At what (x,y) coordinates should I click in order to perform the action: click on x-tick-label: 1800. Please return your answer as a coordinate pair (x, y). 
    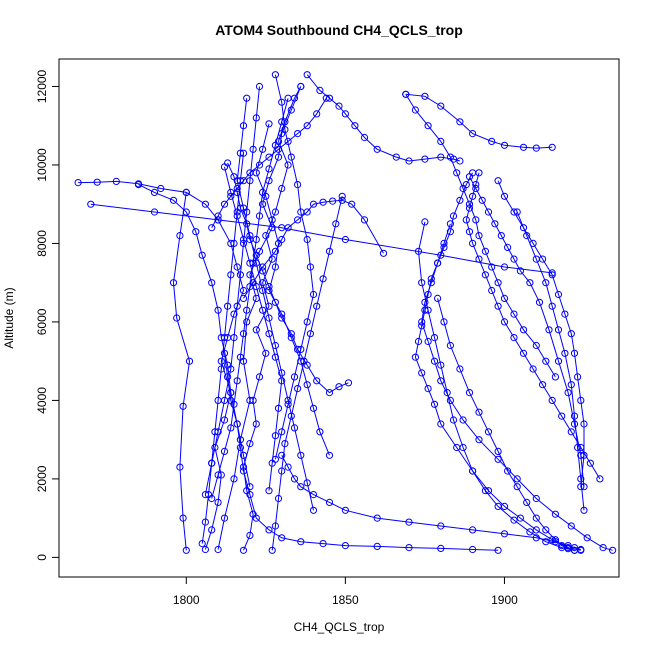
    Looking at the image, I should click on (186, 600).